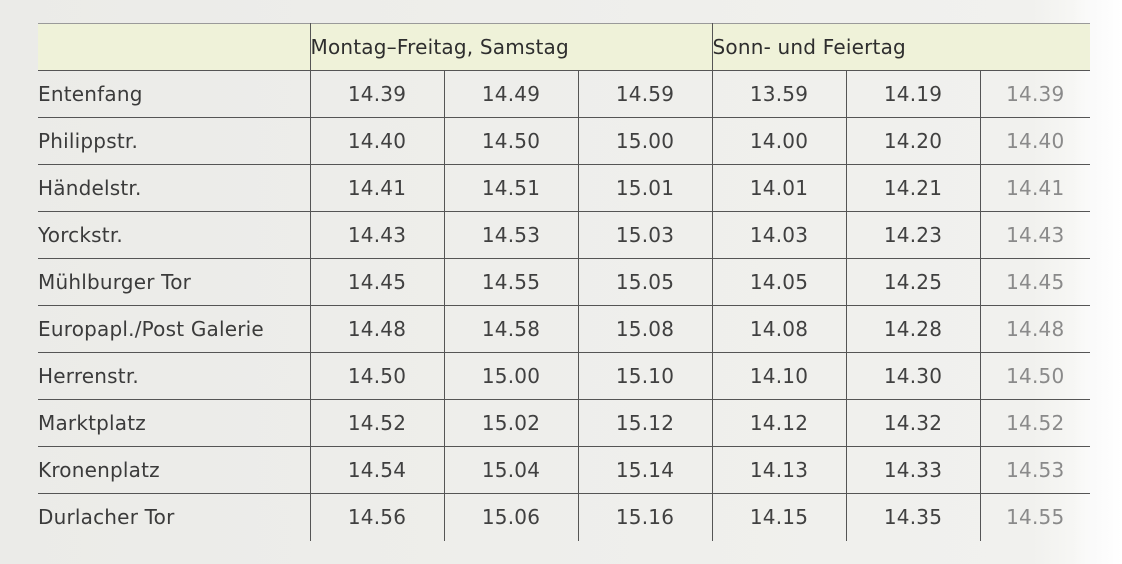 The height and width of the screenshot is (564, 1122). I want to click on weekday-departure-time: 14.56, so click(377, 517).